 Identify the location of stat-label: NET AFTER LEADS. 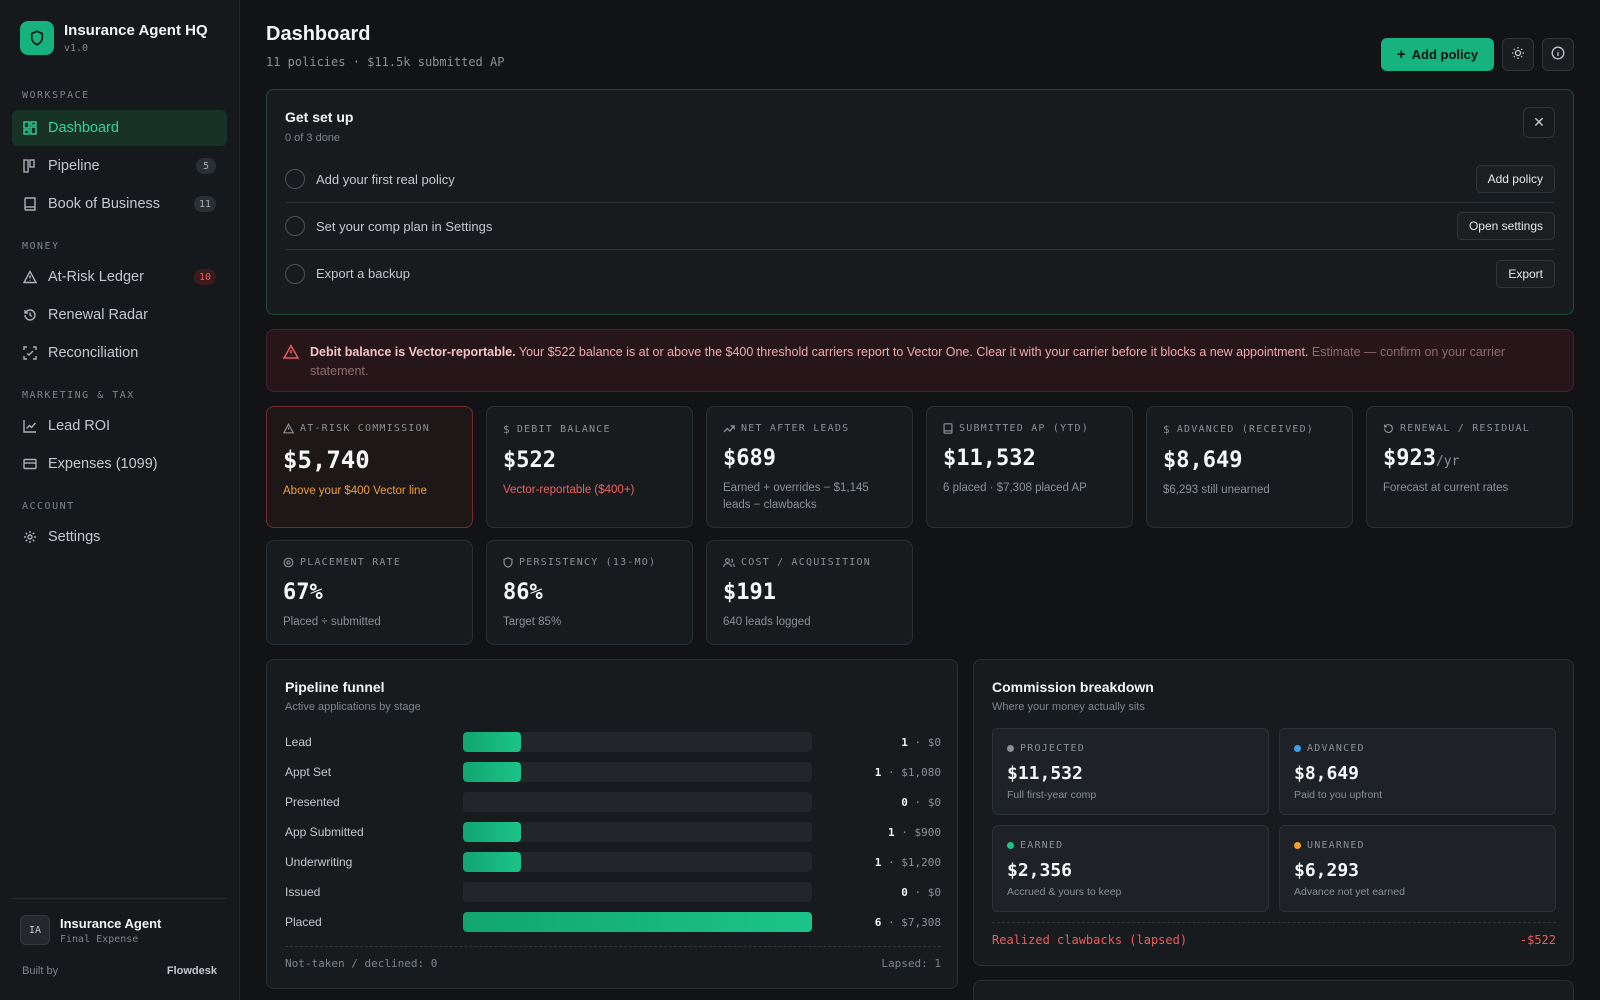
(795, 428).